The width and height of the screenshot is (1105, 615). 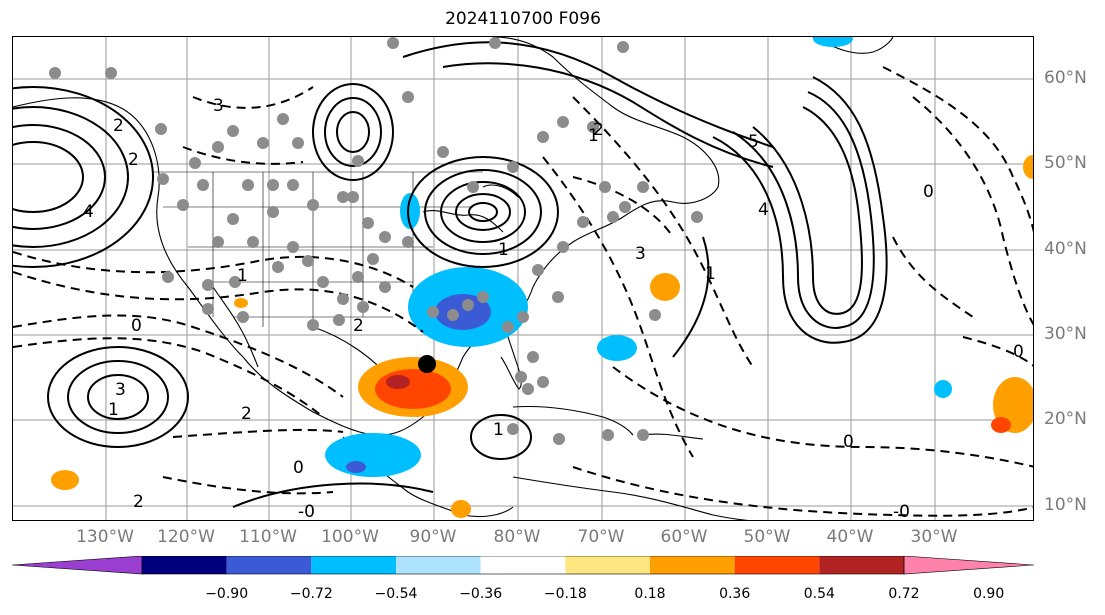 What do you see at coordinates (235, 327) in the screenshot?
I see `baja` at bounding box center [235, 327].